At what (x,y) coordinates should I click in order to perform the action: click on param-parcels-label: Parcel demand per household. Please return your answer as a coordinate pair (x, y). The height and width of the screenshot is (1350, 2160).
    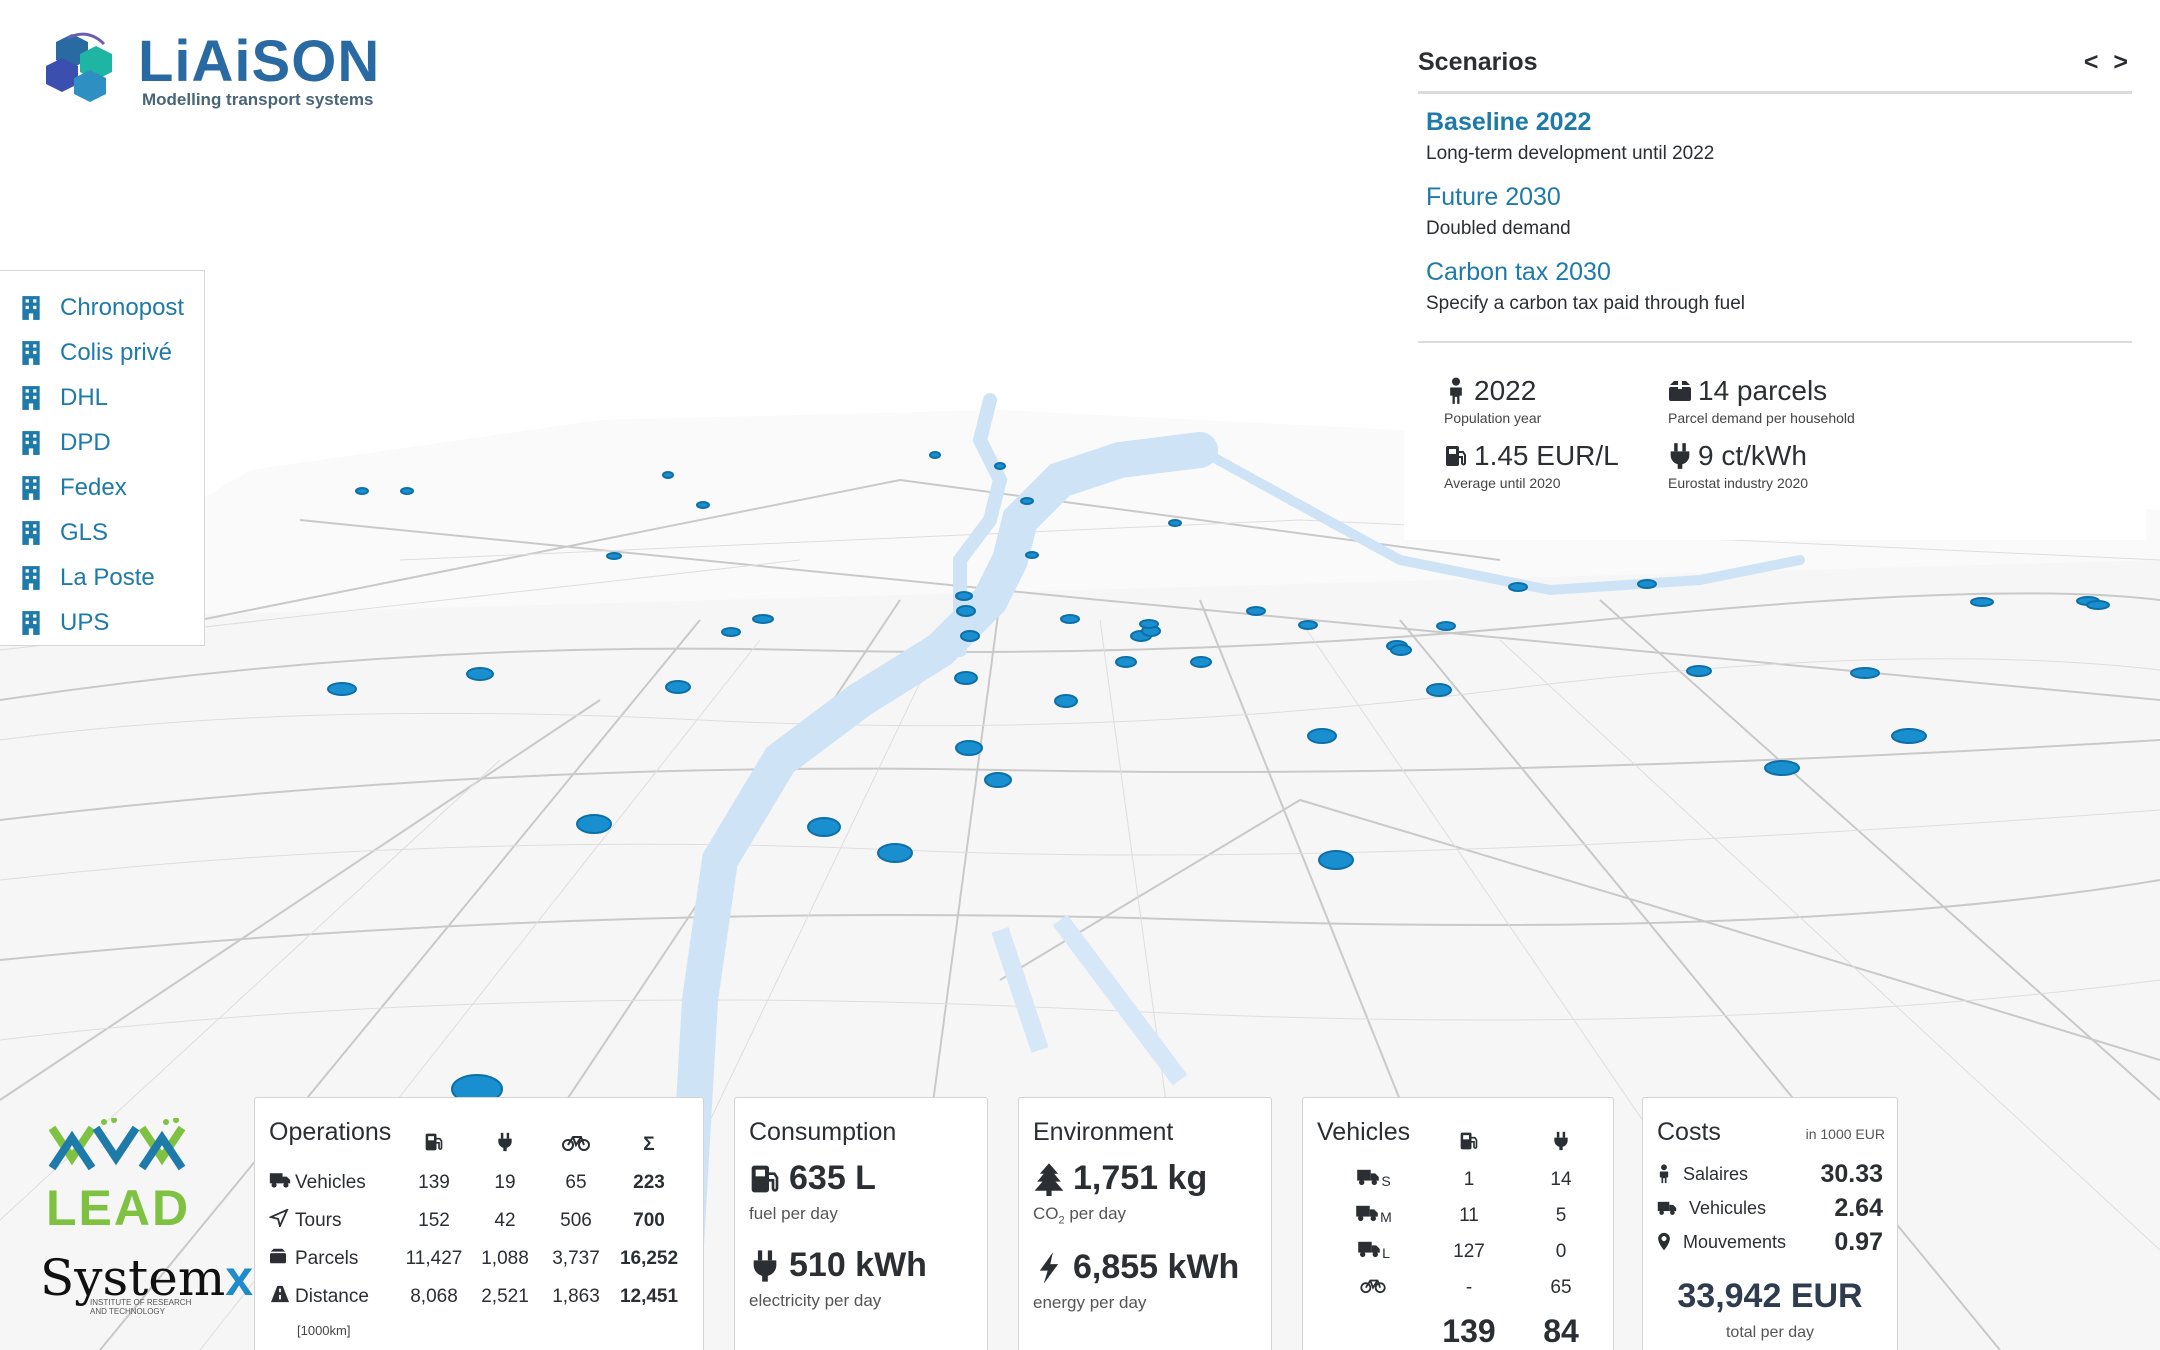
    Looking at the image, I should click on (1761, 418).